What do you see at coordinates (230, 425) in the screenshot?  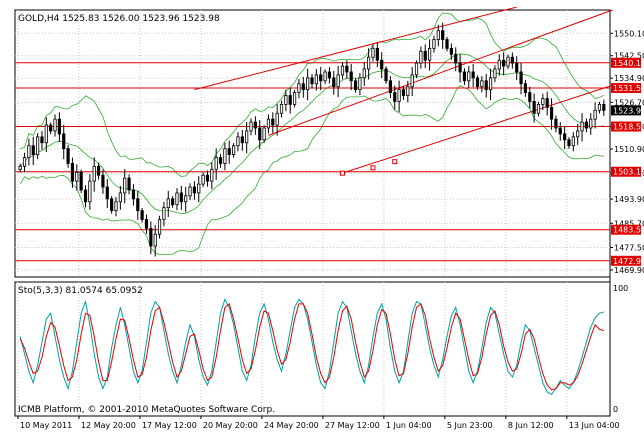 I see `time-tick-label: 20 May 20:00` at bounding box center [230, 425].